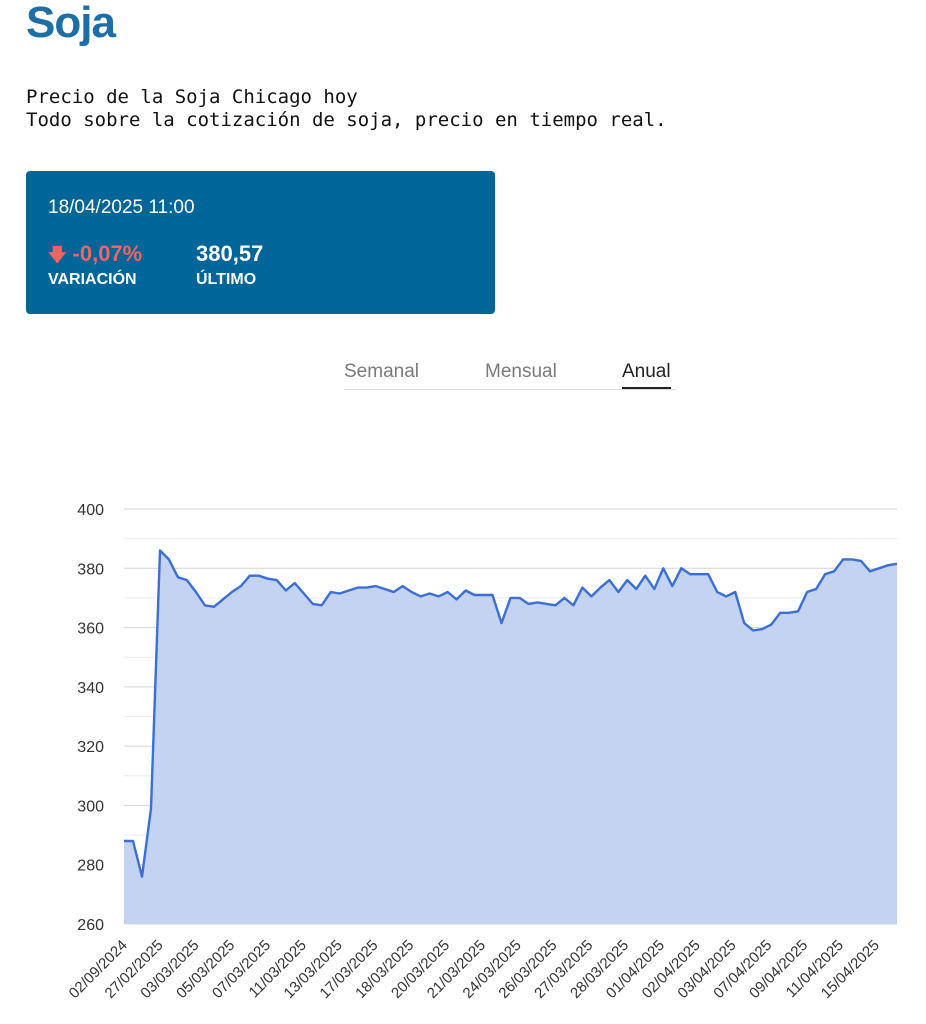  What do you see at coordinates (90, 510) in the screenshot?
I see `y-tick-label: 400` at bounding box center [90, 510].